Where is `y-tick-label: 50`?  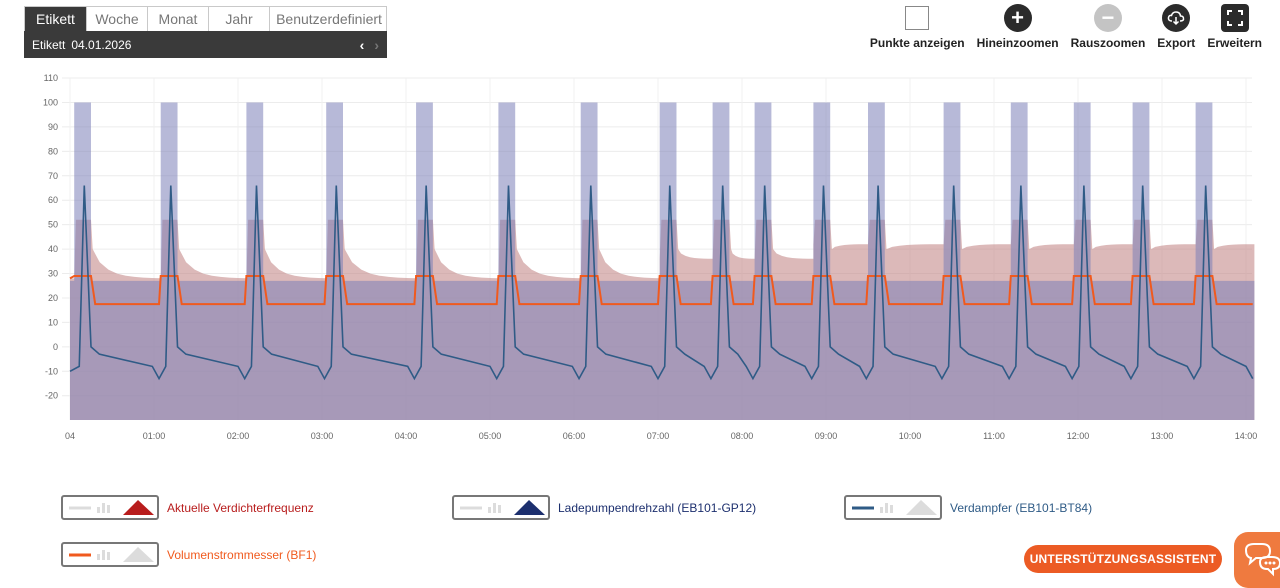
y-tick-label: 50 is located at coordinates (53, 225).